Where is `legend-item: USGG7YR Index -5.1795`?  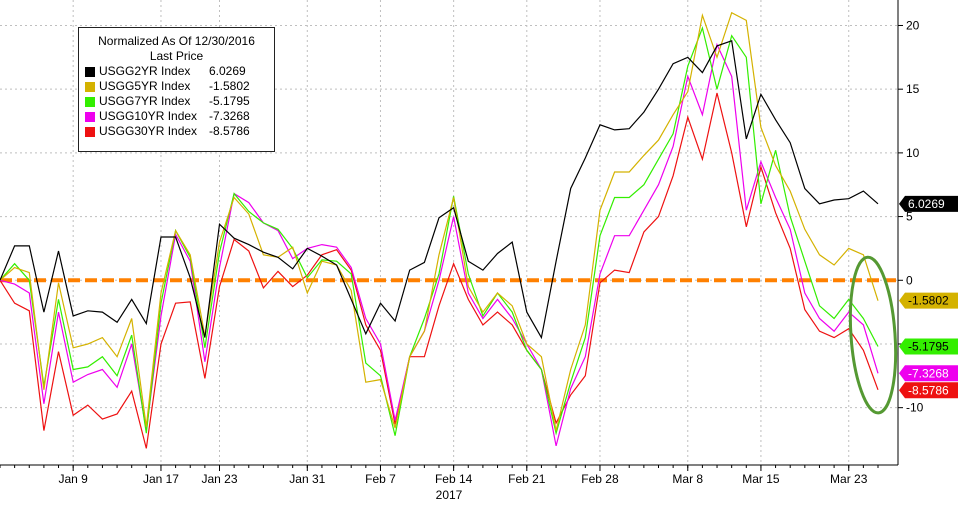 legend-item: USGG7YR Index -5.1795 is located at coordinates (179, 101).